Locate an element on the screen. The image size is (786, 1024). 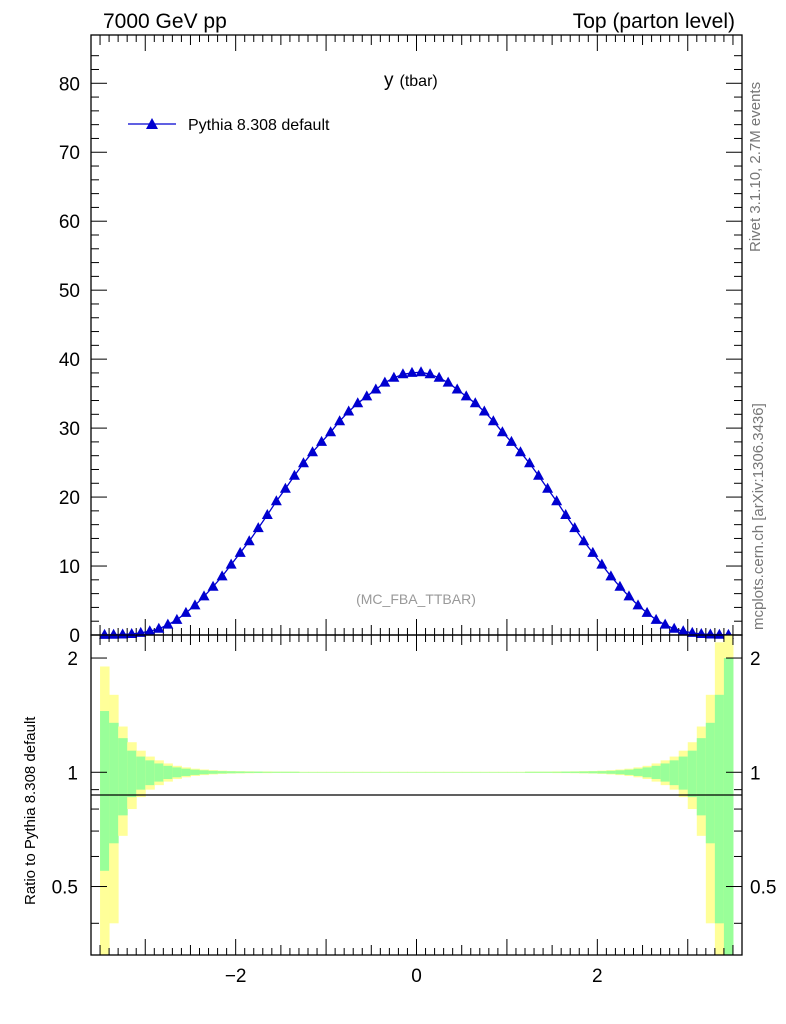
y-tick-label: 20 is located at coordinates (69, 498).